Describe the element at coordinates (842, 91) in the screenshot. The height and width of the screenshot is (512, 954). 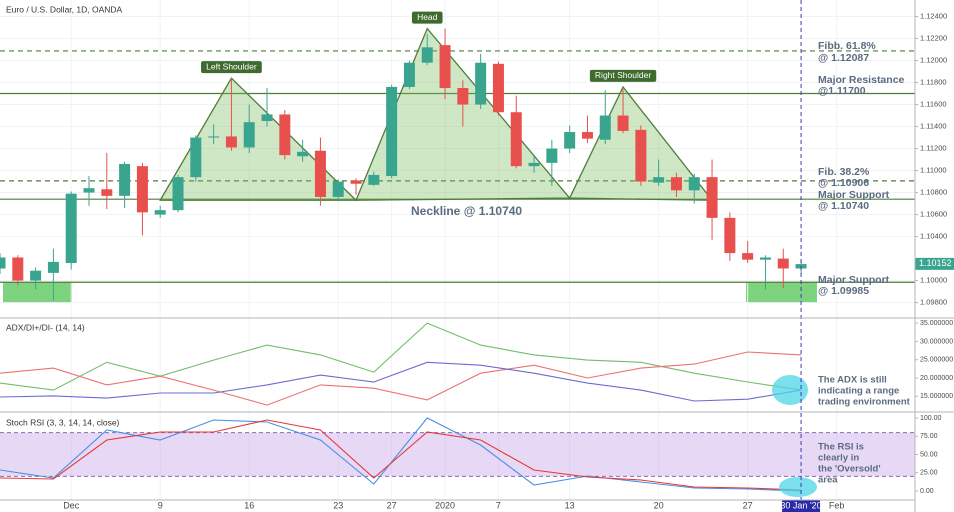
I see `annotation: @1.11700` at that location.